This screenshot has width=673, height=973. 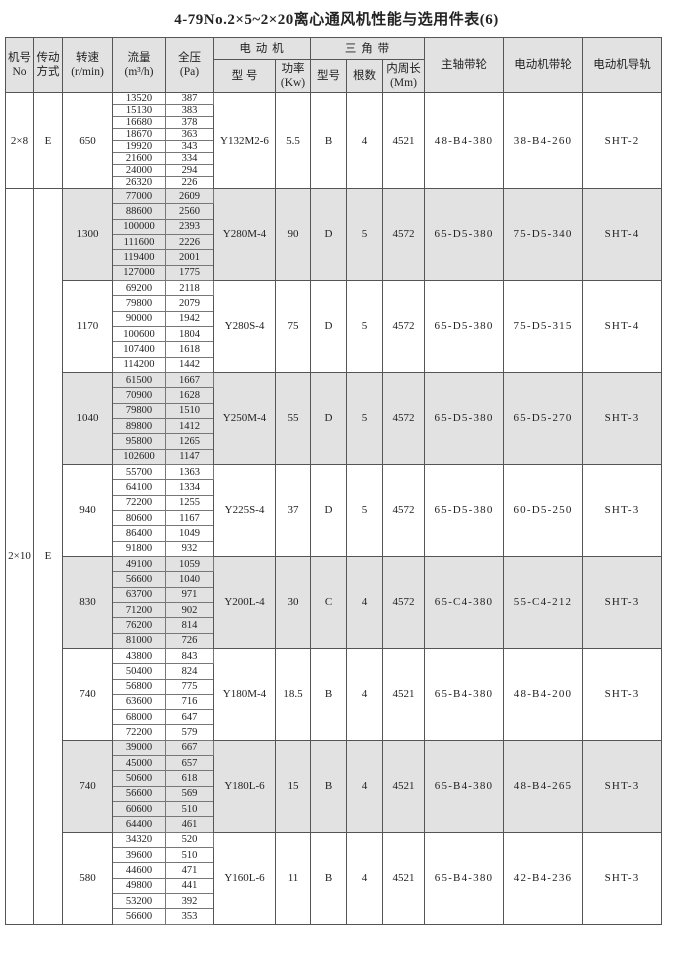 I want to click on pressure-value: 647, so click(x=189, y=717).